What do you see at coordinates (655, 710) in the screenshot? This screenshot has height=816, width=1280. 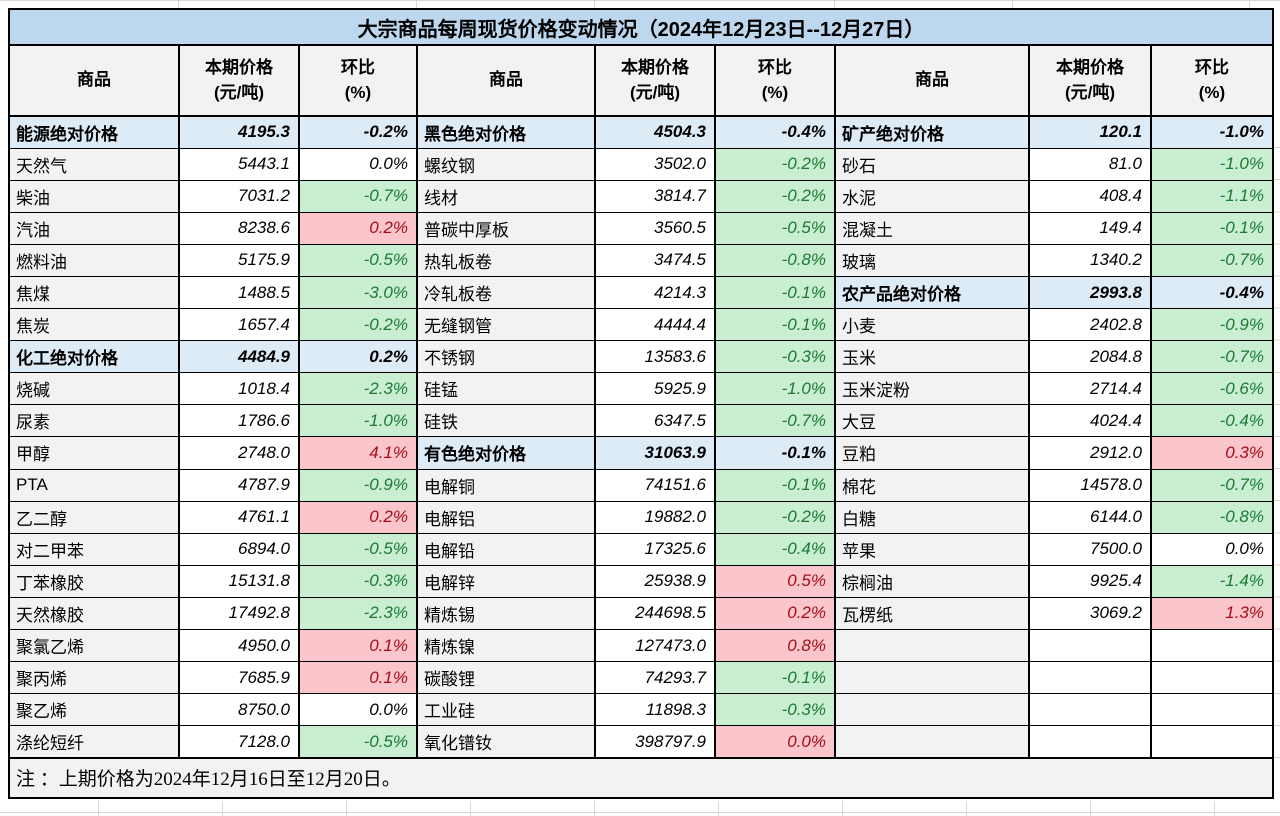 I see `price-cell: 11898.3` at bounding box center [655, 710].